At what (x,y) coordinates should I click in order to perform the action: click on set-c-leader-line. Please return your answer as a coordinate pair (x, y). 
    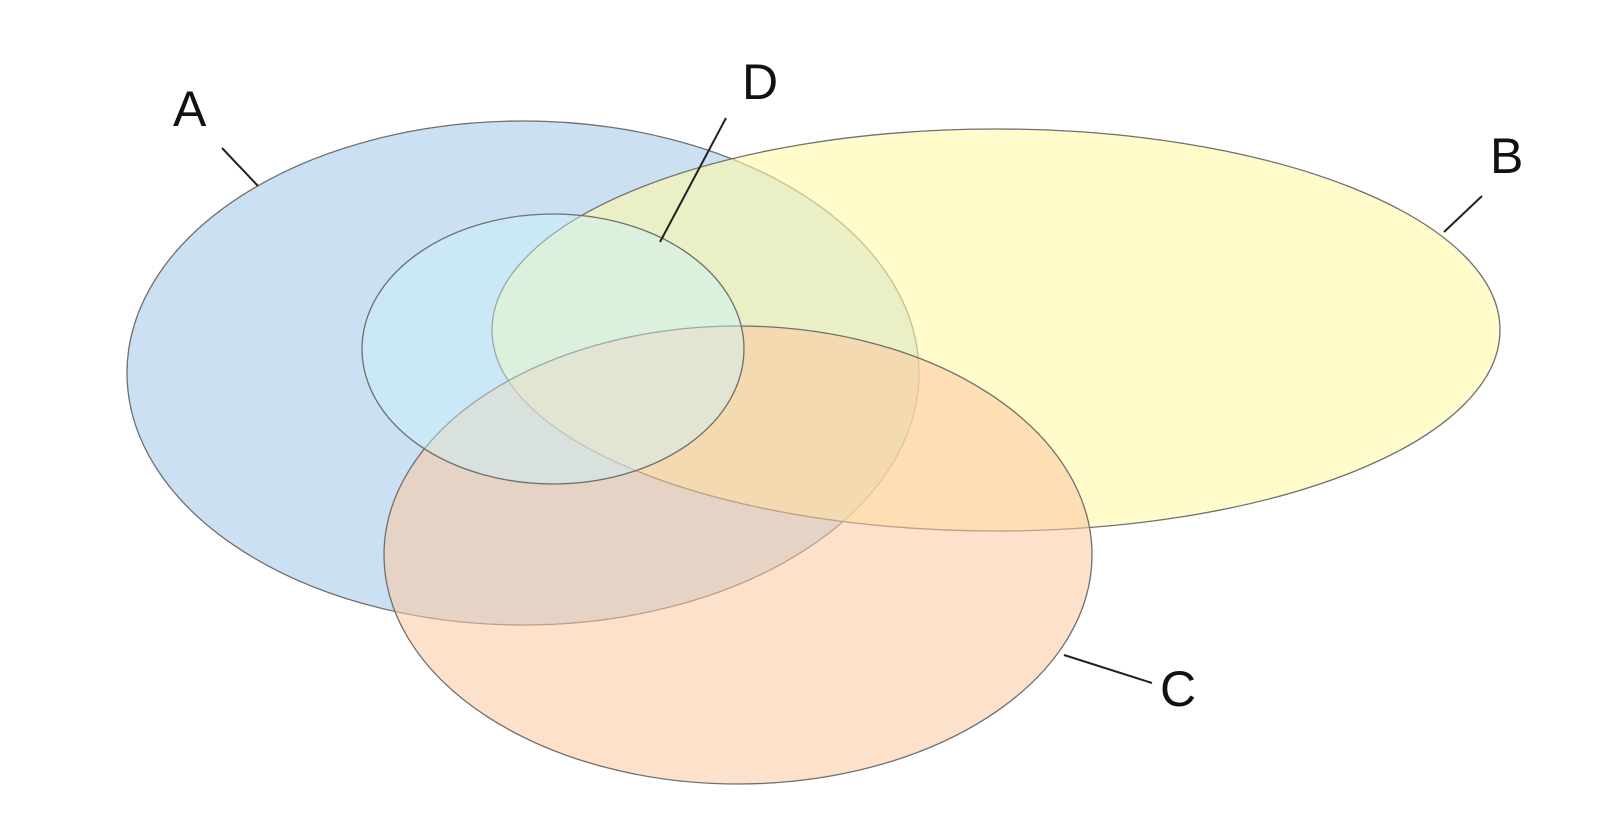
    Looking at the image, I should click on (1108, 669).